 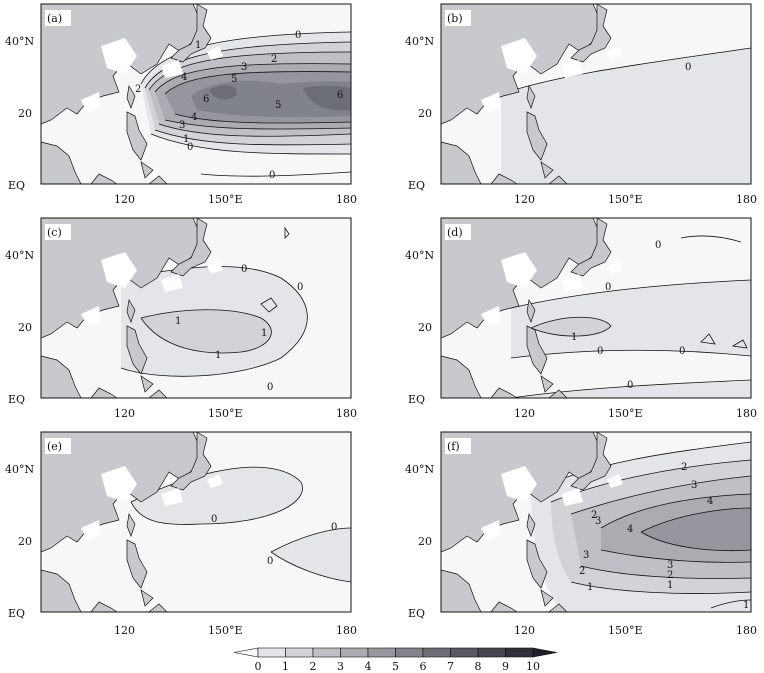 I want to click on panel-e-frame, so click(x=196, y=522).